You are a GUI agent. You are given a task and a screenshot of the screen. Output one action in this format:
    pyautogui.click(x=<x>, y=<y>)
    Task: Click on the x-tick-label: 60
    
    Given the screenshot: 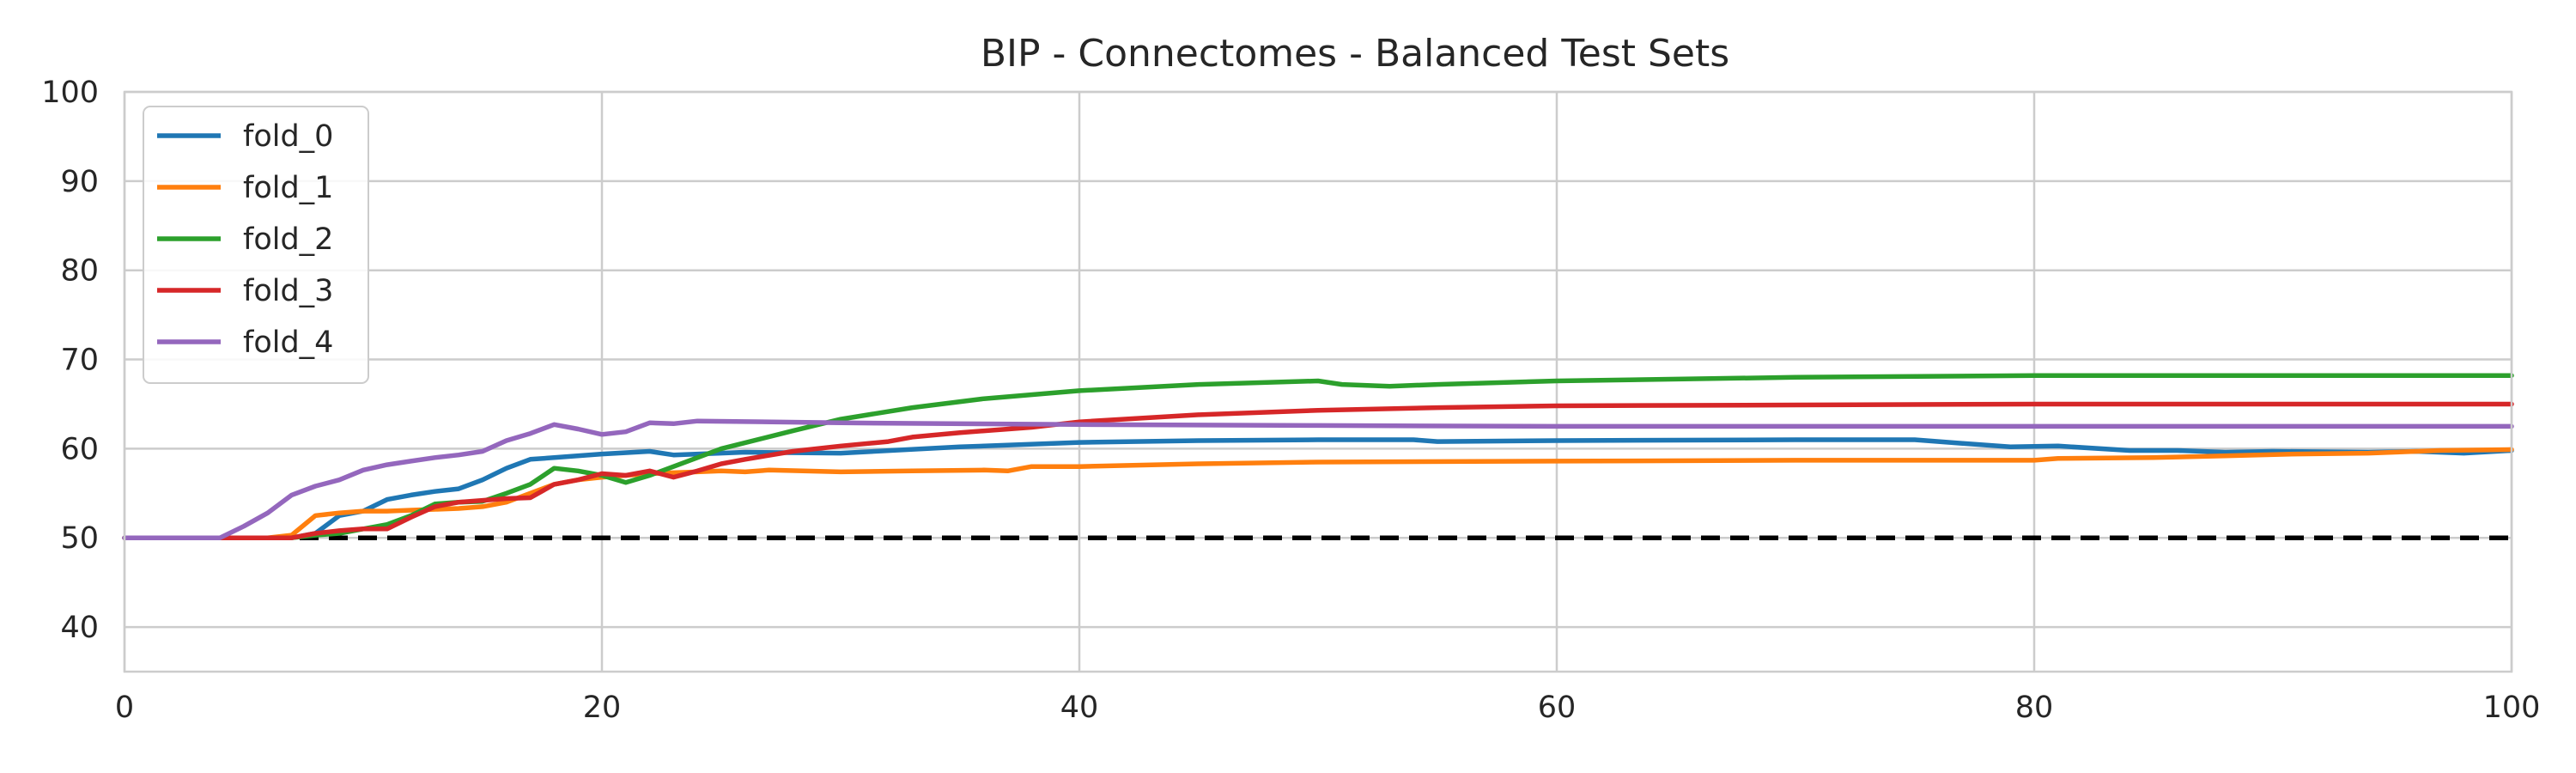 What is the action you would take?
    pyautogui.click(x=1557, y=708)
    